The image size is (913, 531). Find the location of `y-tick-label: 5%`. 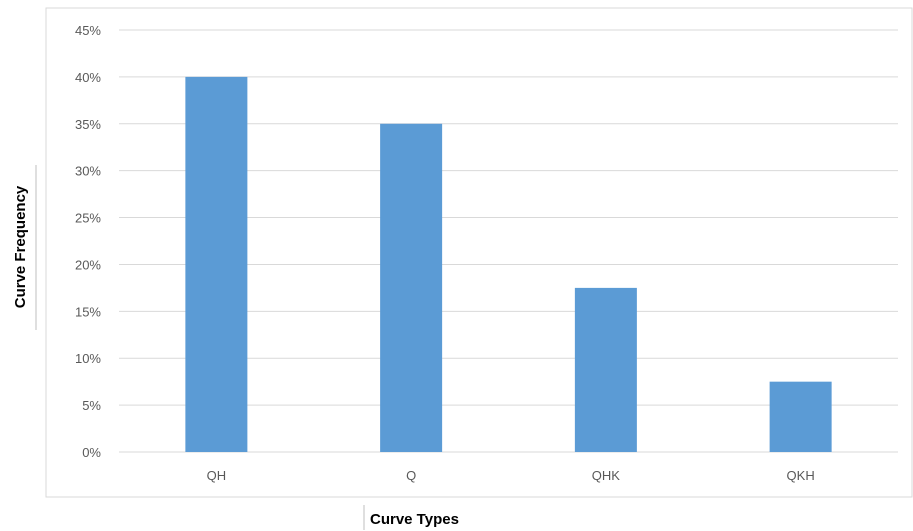

y-tick-label: 5% is located at coordinates (91, 405).